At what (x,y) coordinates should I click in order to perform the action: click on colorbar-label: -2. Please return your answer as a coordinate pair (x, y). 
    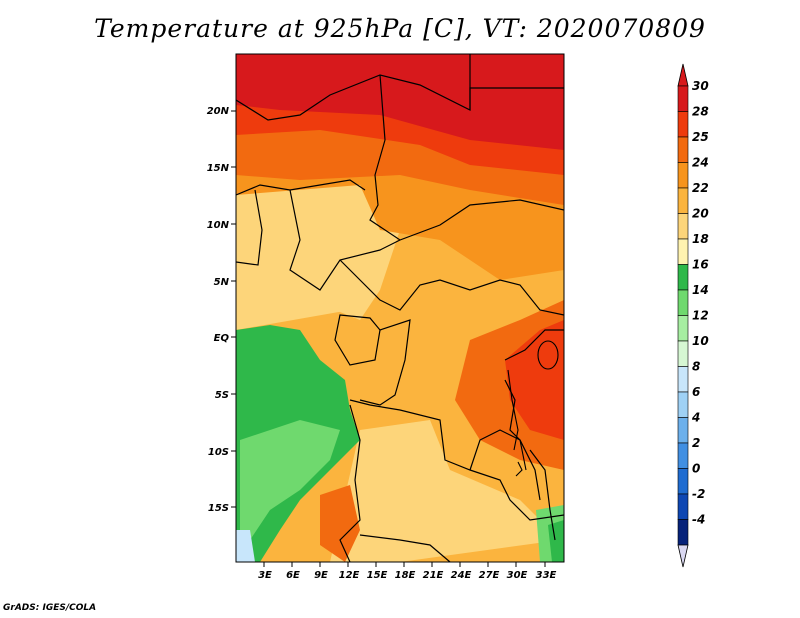
    Looking at the image, I should click on (698, 494).